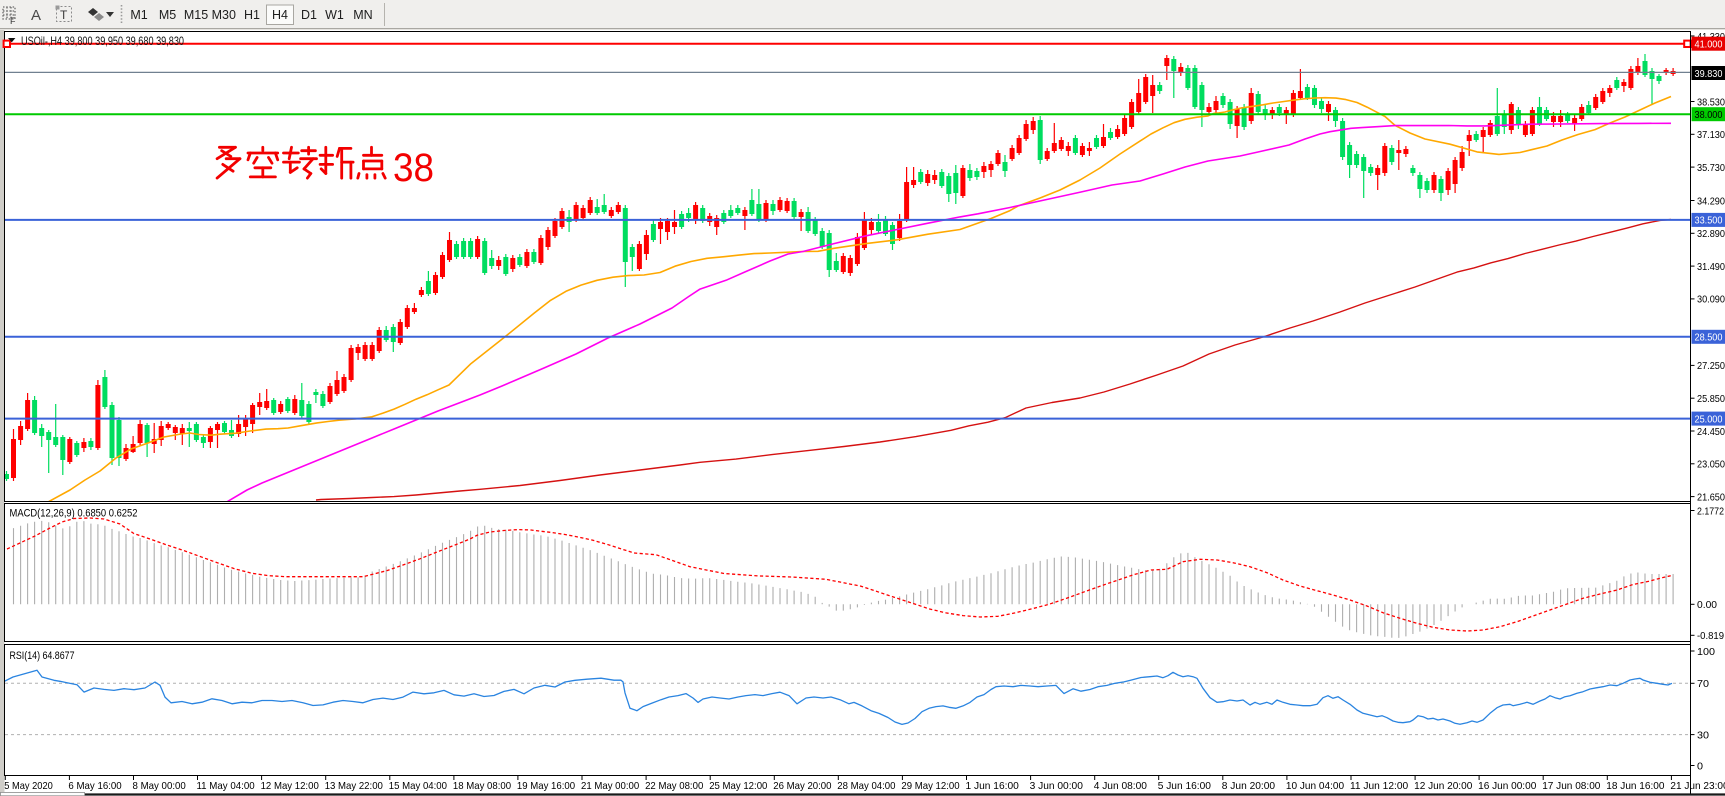  Describe the element at coordinates (1443, 786) in the screenshot. I see `svg-text: 12 Jun 20:00` at that location.